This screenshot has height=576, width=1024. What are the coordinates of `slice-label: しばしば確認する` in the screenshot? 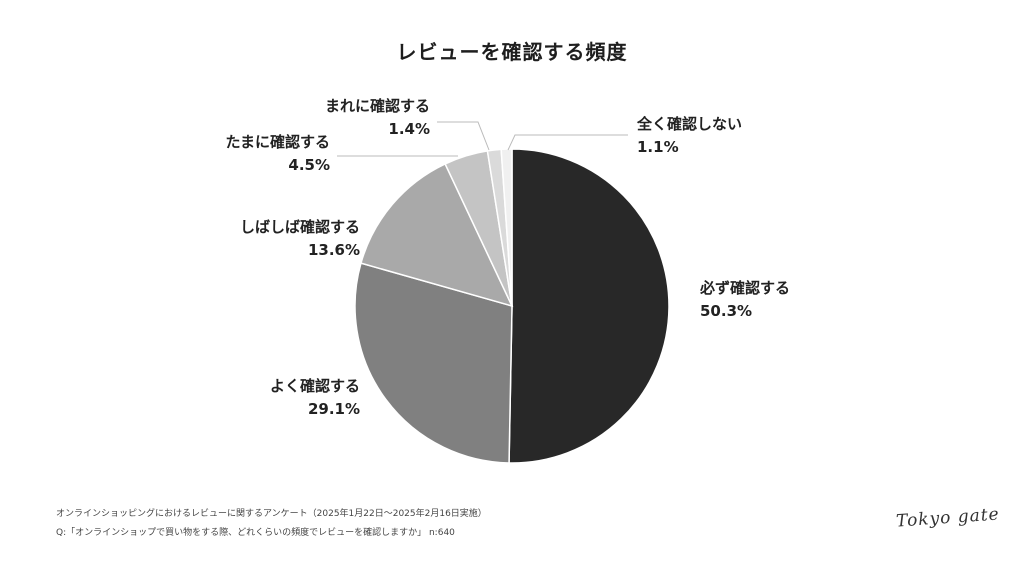 It's located at (300, 227).